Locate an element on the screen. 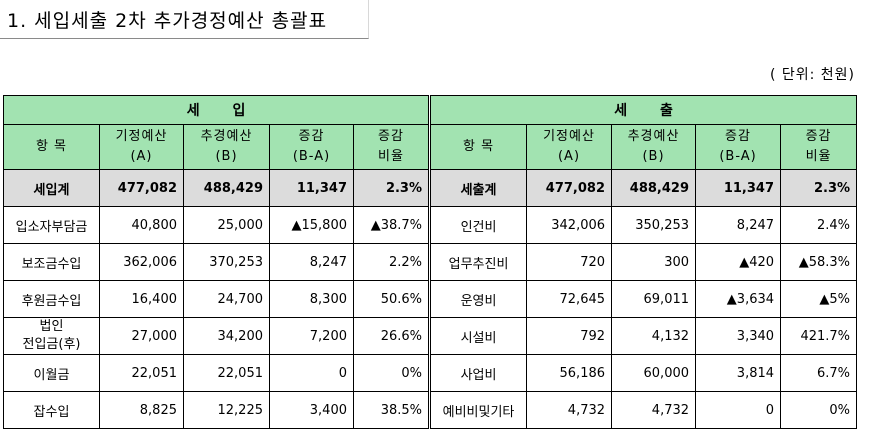  revenue-cur: 24,700 is located at coordinates (226, 299).